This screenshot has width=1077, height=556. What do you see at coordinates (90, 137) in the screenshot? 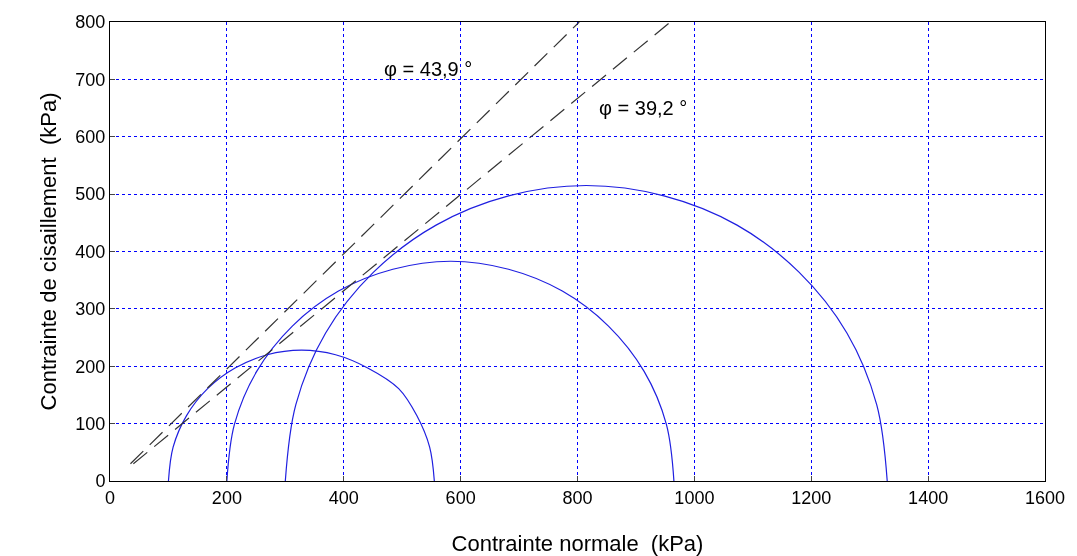
I see `y-tick-label: 600` at bounding box center [90, 137].